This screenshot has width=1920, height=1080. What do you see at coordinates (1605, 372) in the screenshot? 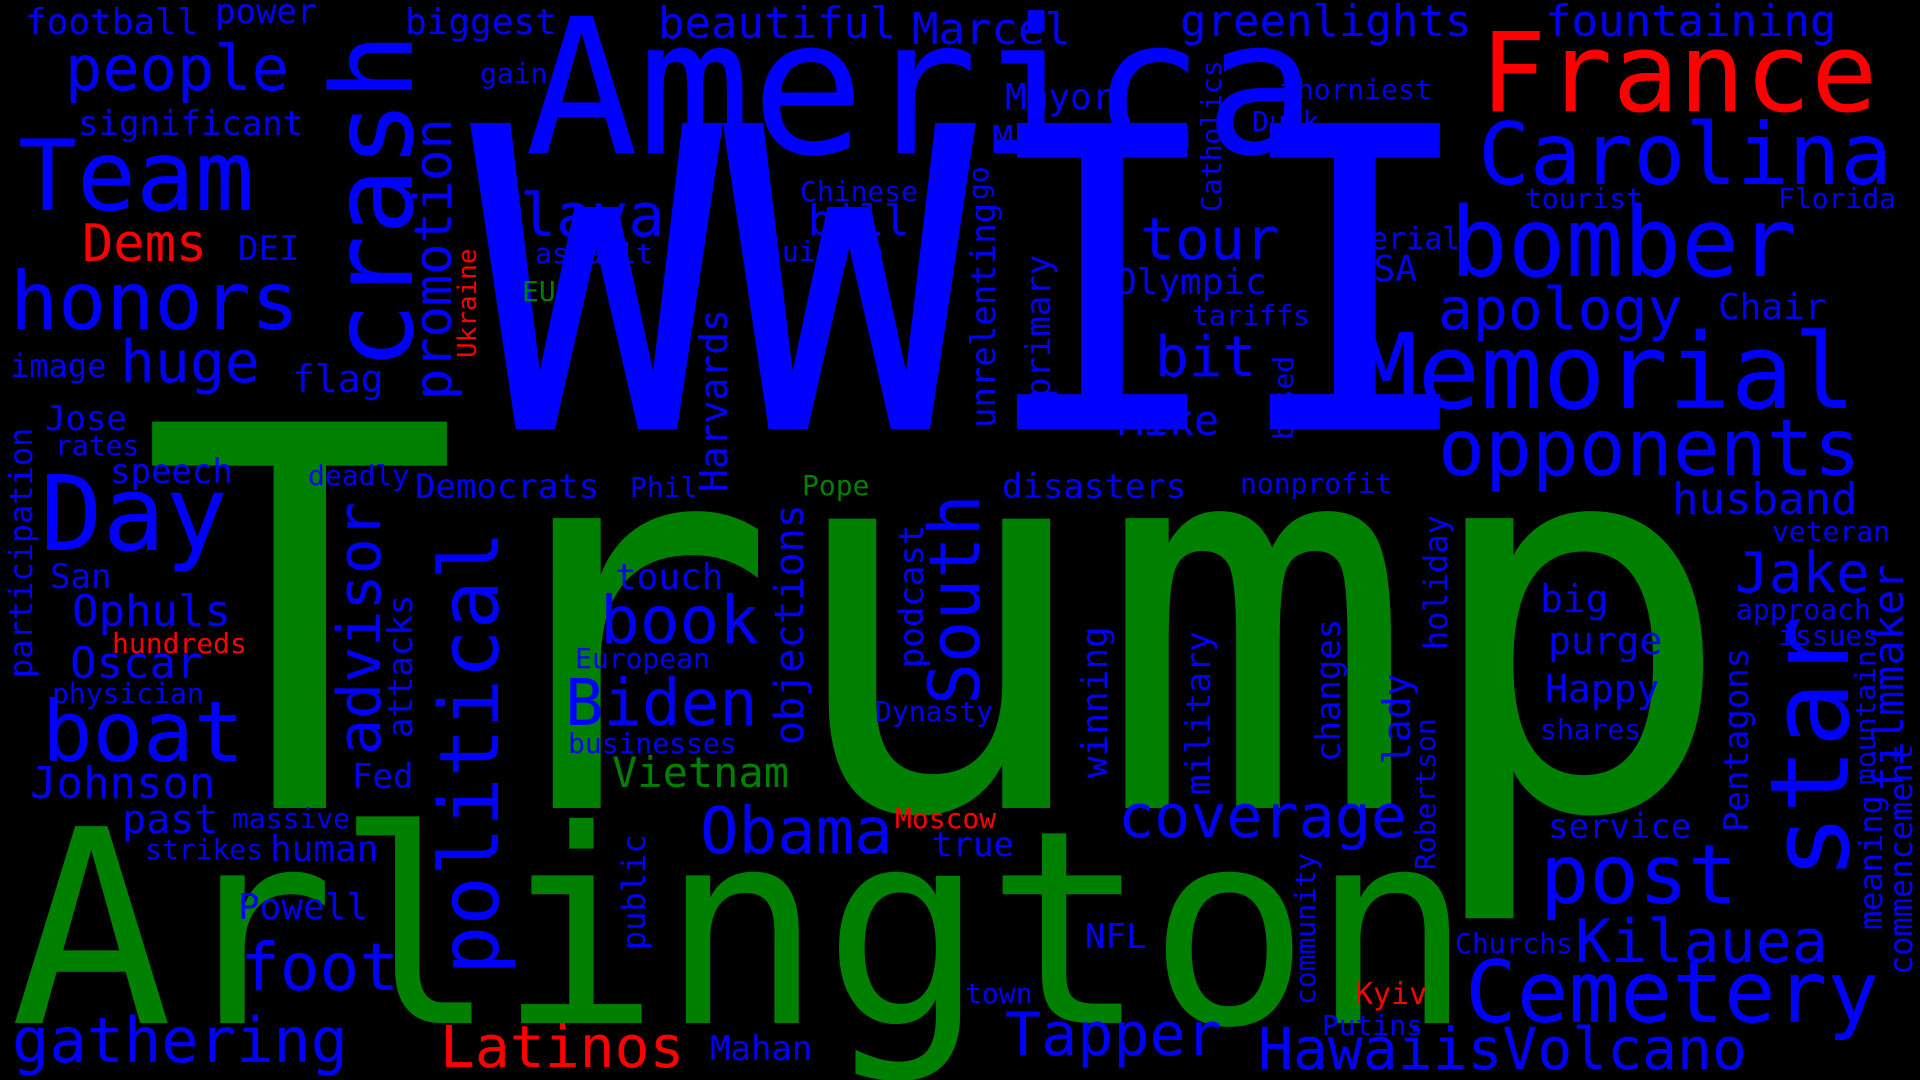
I see `word-memorial: Memorial` at bounding box center [1605, 372].